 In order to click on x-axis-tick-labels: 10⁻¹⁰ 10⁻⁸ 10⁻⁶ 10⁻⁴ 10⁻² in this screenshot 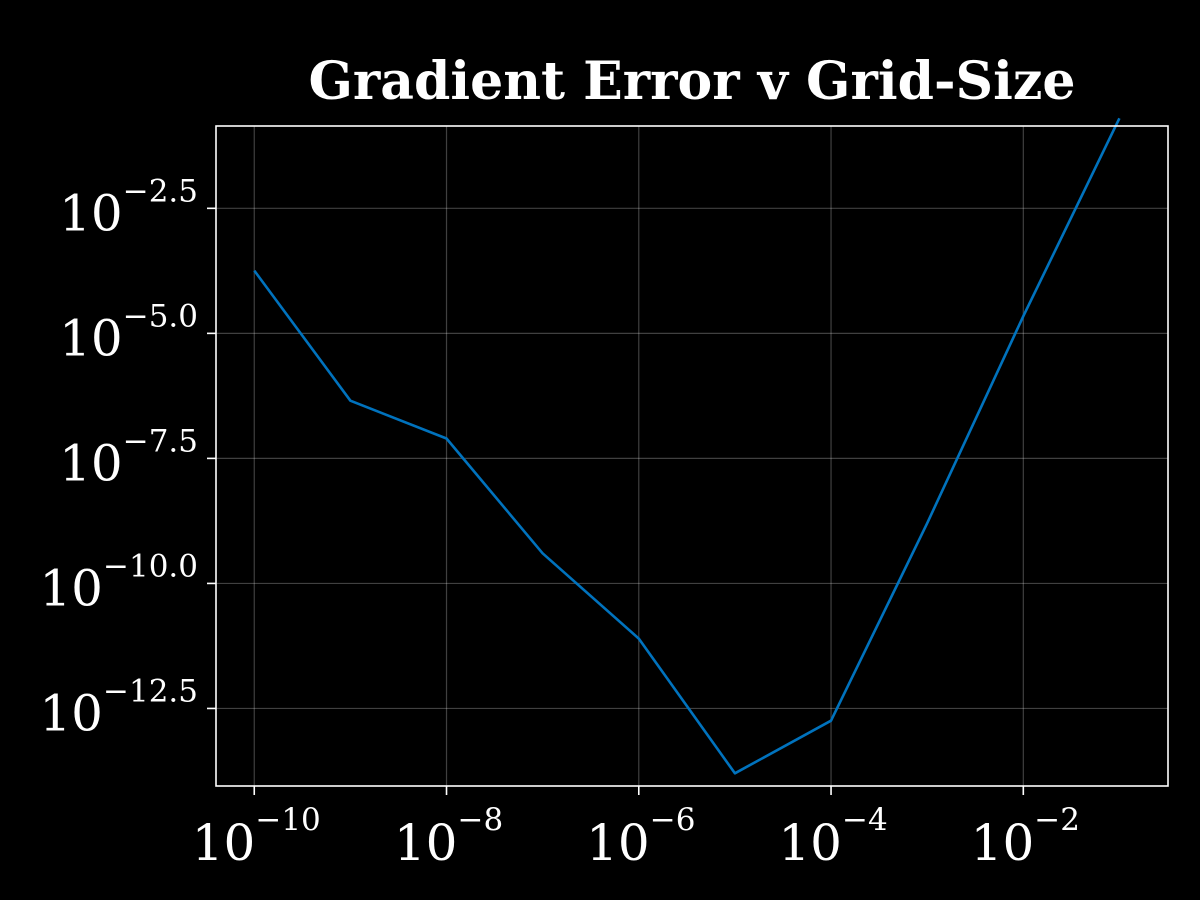, I will do `click(636, 837)`.